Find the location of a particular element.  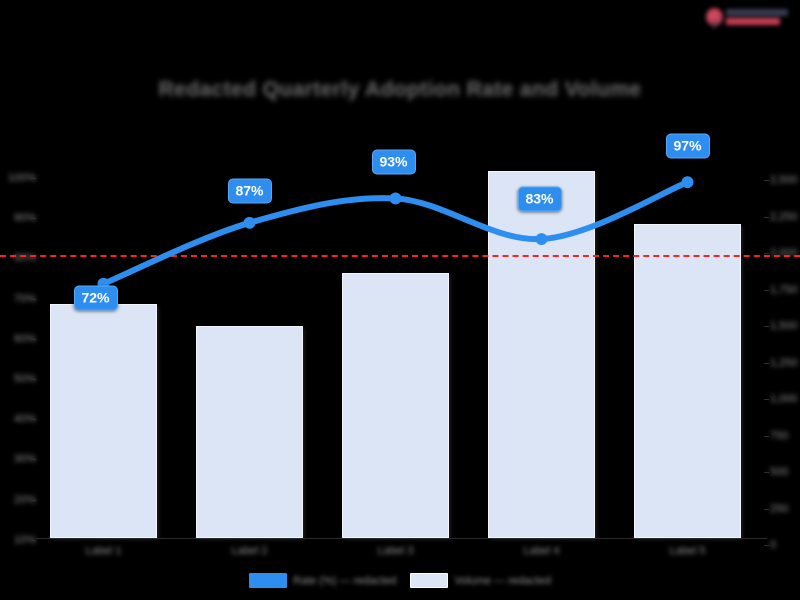

x-axis-label-2: Label 2 is located at coordinates (249, 551).